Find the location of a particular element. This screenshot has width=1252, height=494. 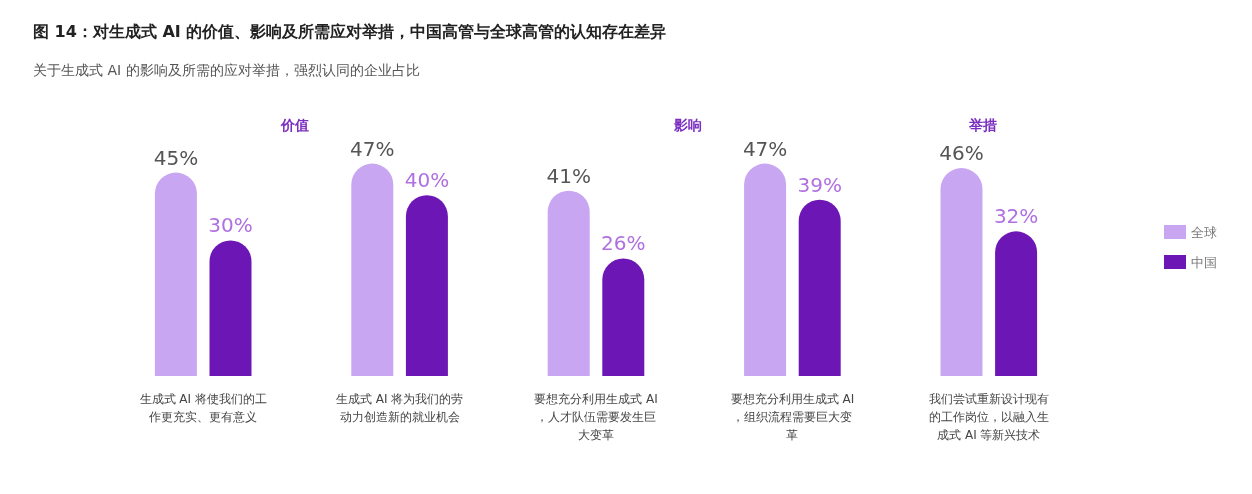

data-label: 30% is located at coordinates (230, 225).